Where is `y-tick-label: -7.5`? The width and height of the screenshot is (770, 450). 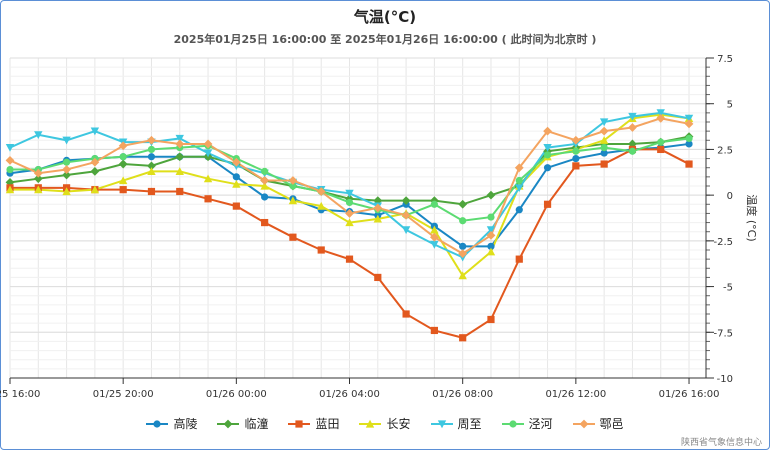 y-tick-label: -7.5 is located at coordinates (723, 333).